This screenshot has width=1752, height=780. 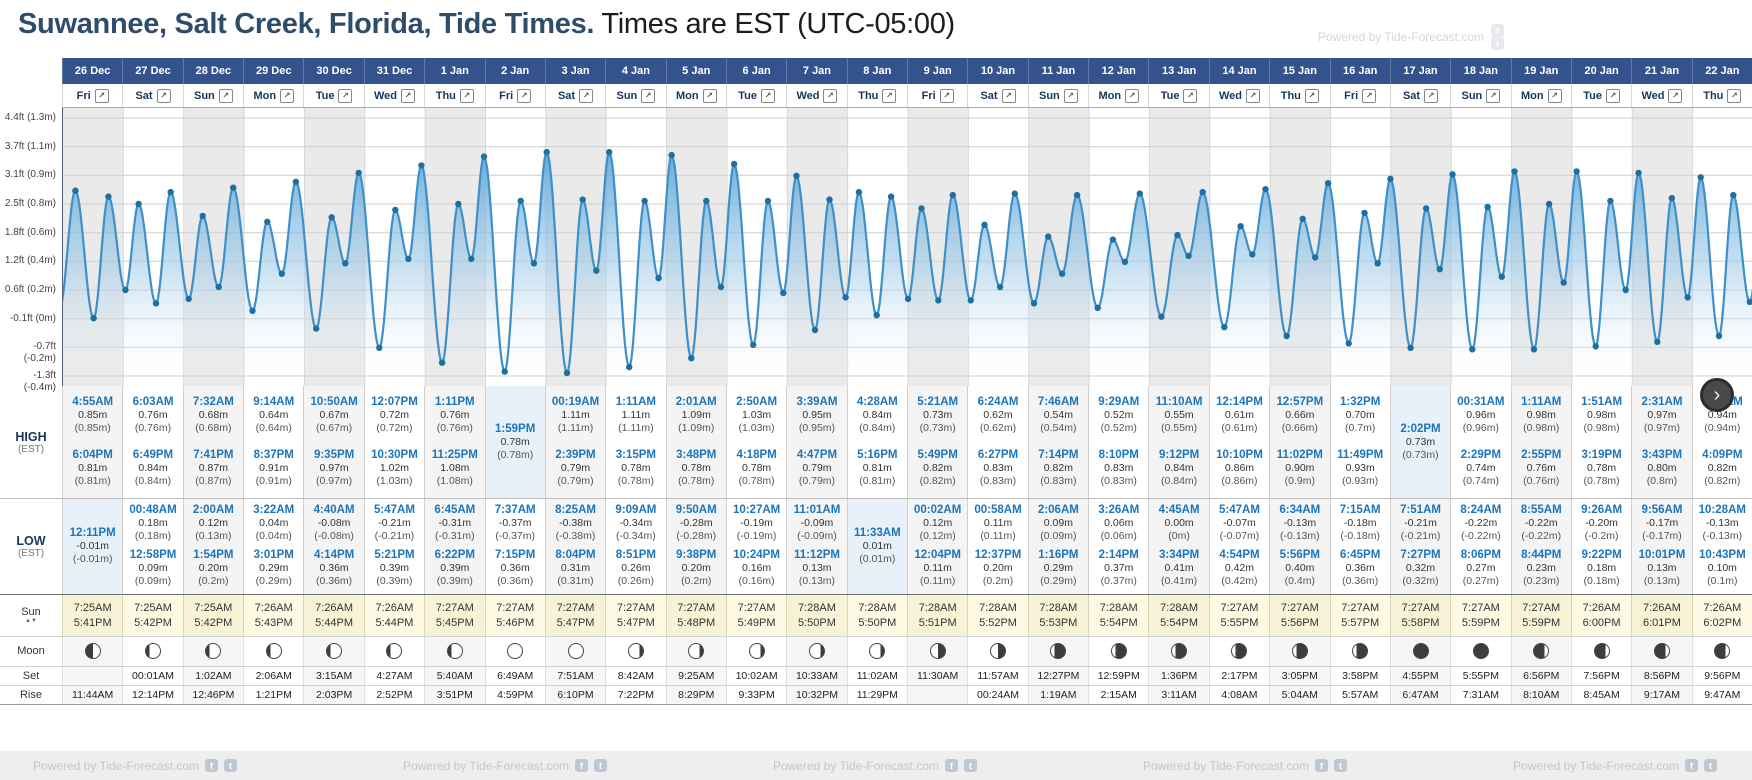 I want to click on tide-time: 2:00AM, so click(x=213, y=510).